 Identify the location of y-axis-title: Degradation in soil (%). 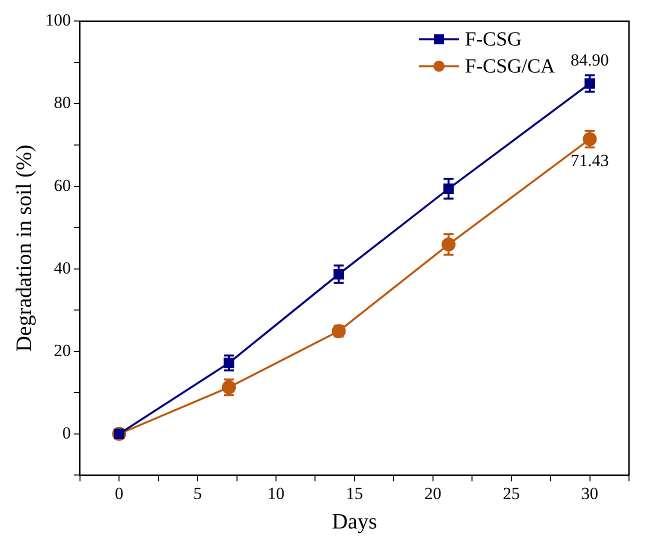
(23, 248).